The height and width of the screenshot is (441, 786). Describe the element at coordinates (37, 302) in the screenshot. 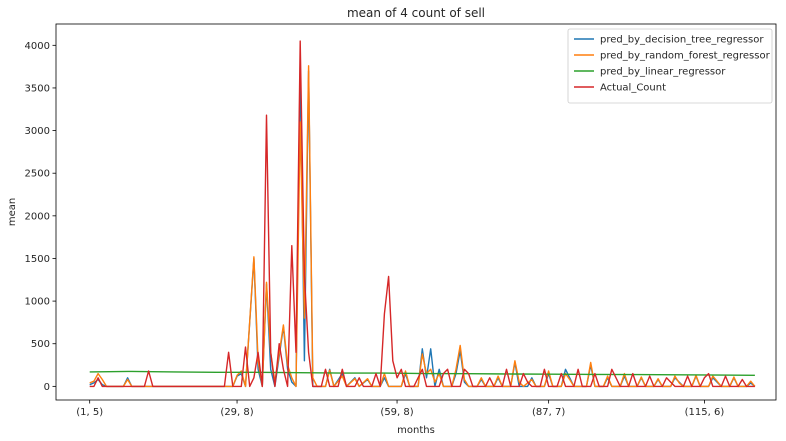

I see `y-tick-label: 1000` at that location.